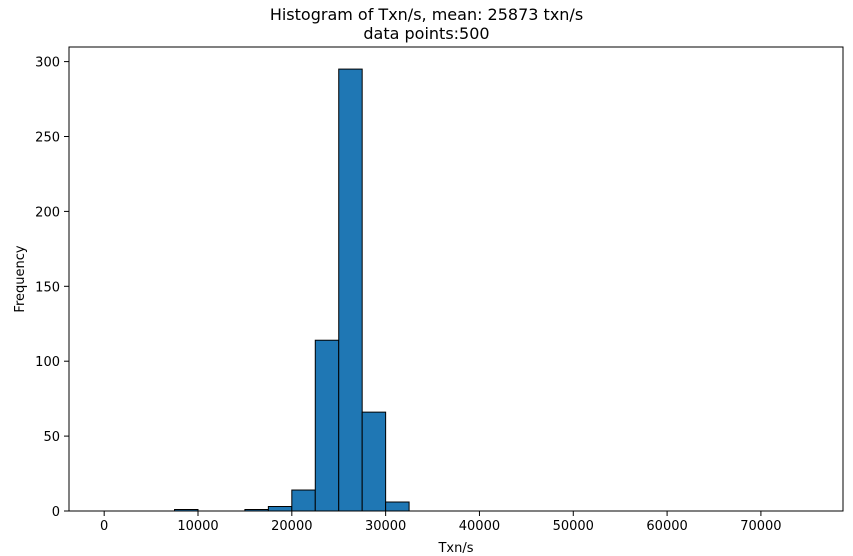 The height and width of the screenshot is (556, 853). I want to click on x-tick-label-3: 30000, so click(385, 526).